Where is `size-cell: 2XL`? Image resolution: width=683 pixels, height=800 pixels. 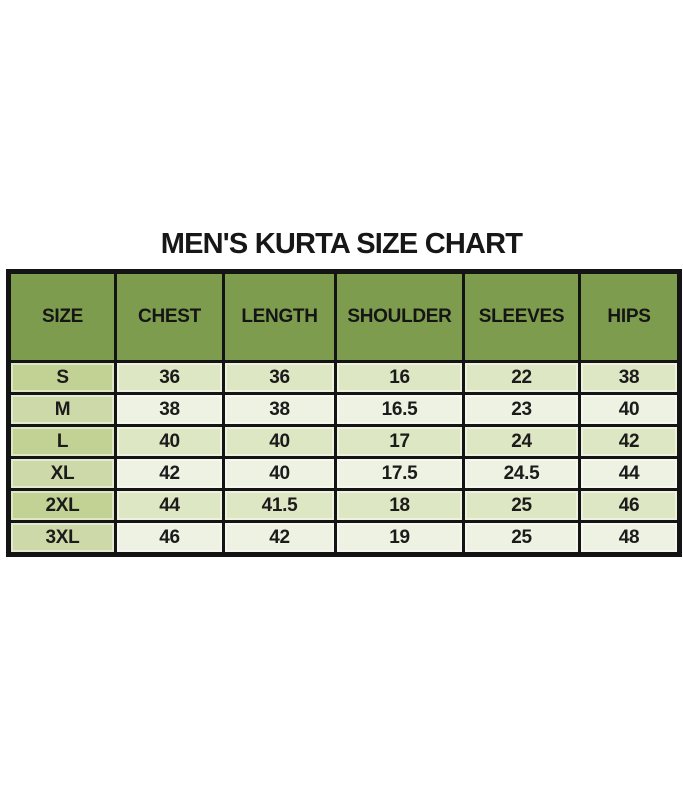
size-cell: 2XL is located at coordinates (62, 505).